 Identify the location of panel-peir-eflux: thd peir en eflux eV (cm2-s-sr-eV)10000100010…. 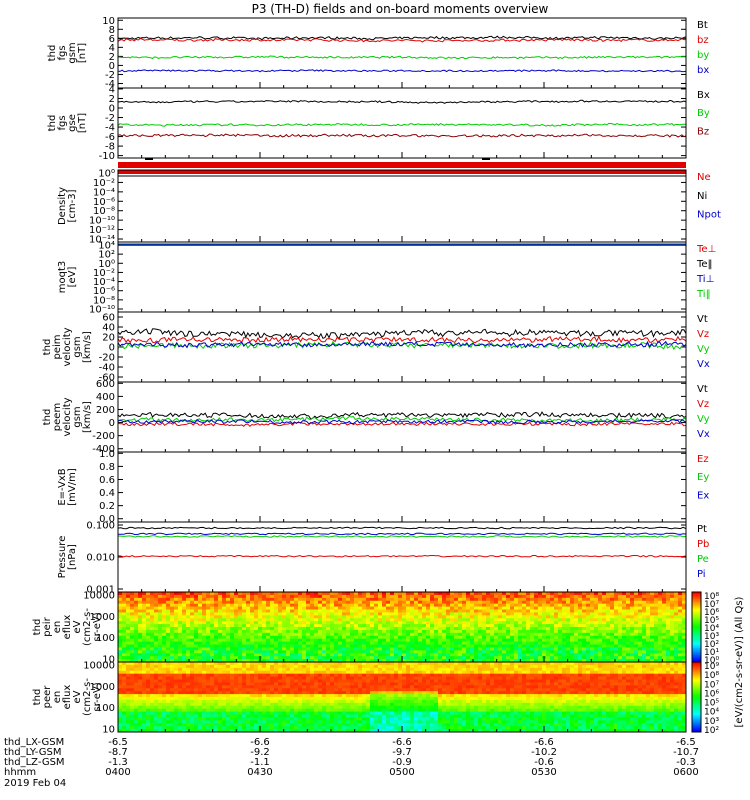
(359, 628).